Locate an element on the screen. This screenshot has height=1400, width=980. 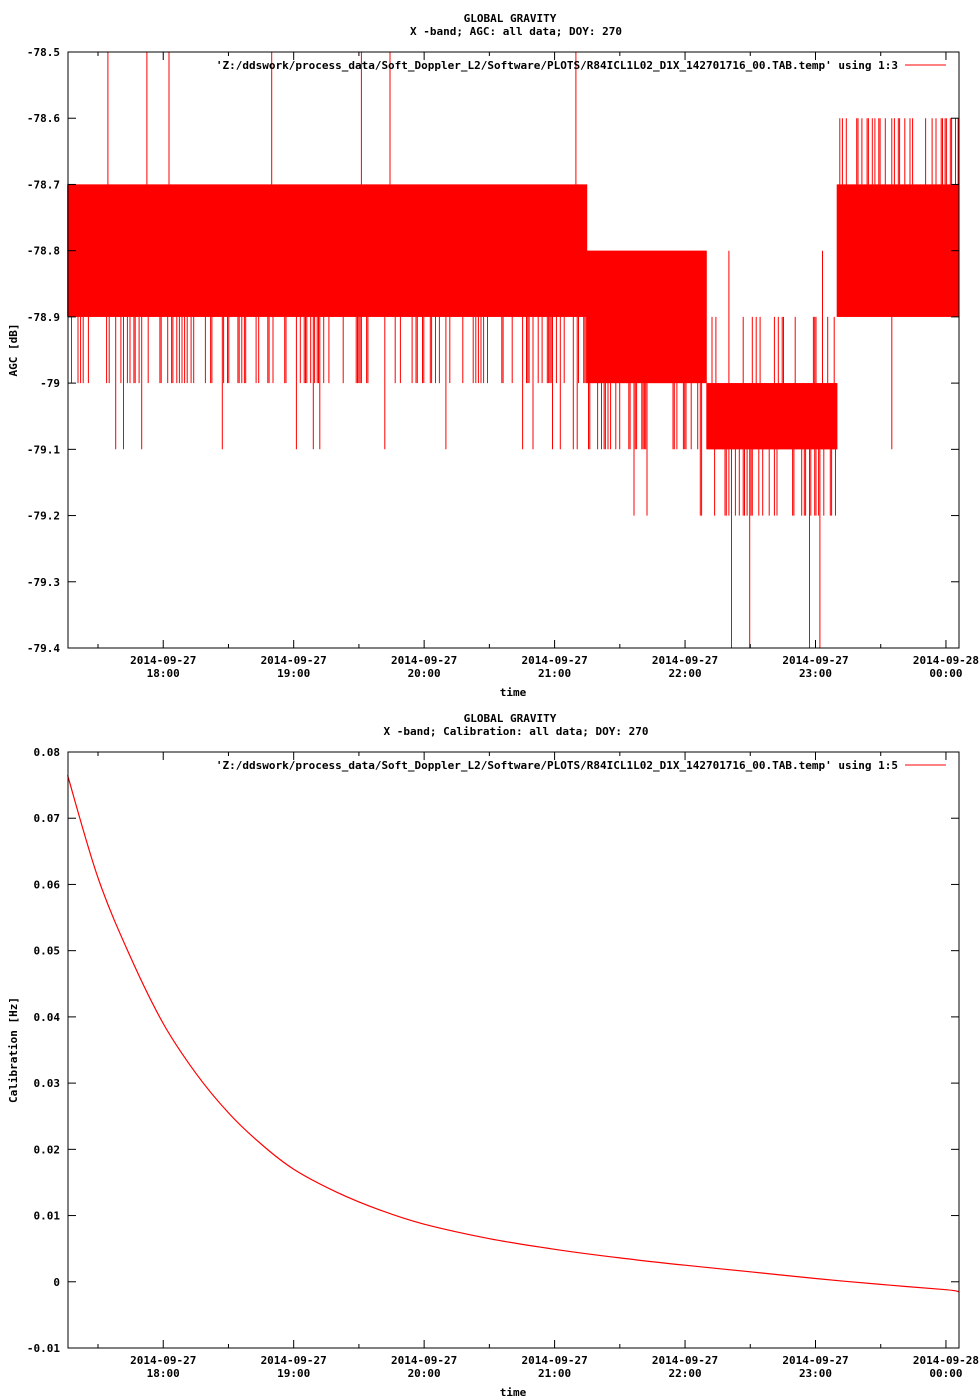
y-tick-label: -0.01 is located at coordinates (43, 1348).